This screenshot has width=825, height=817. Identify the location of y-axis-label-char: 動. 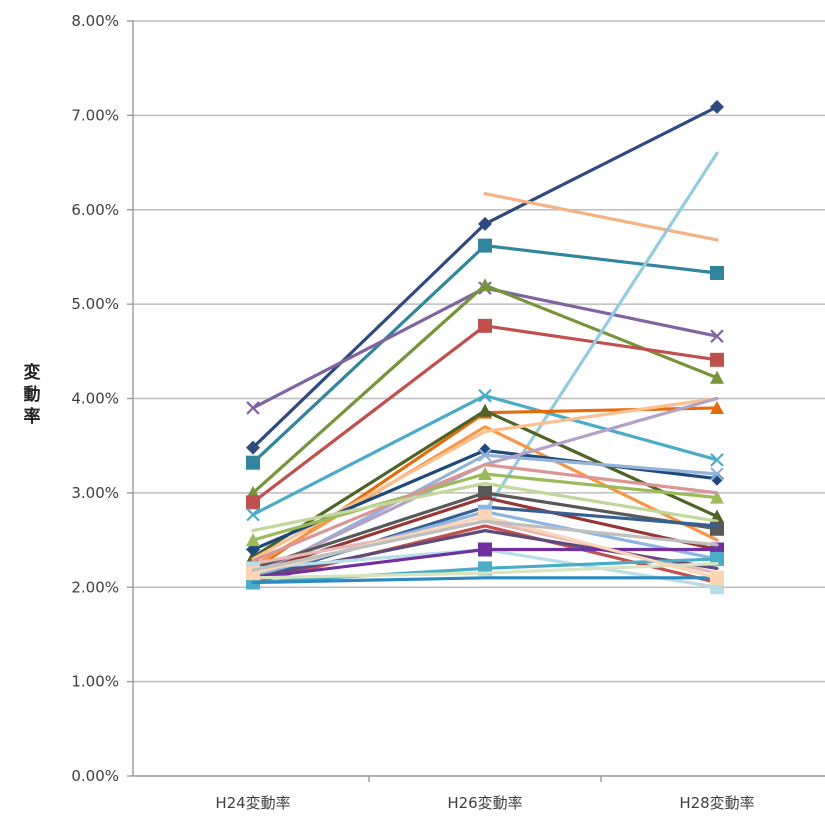
(32, 394).